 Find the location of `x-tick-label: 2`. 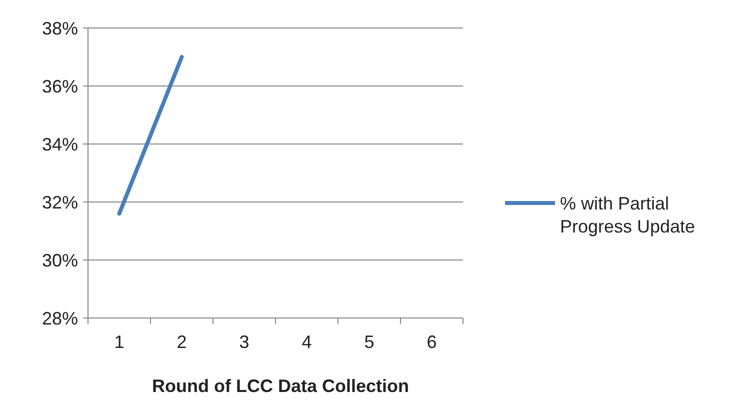

x-tick-label: 2 is located at coordinates (181, 342).